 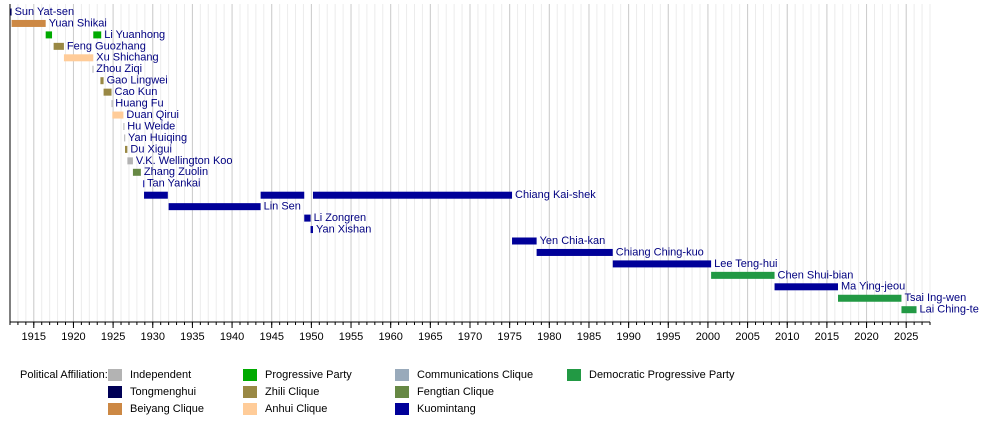 What do you see at coordinates (119, 69) in the screenshot?
I see `person-label: Zhou Ziqi` at bounding box center [119, 69].